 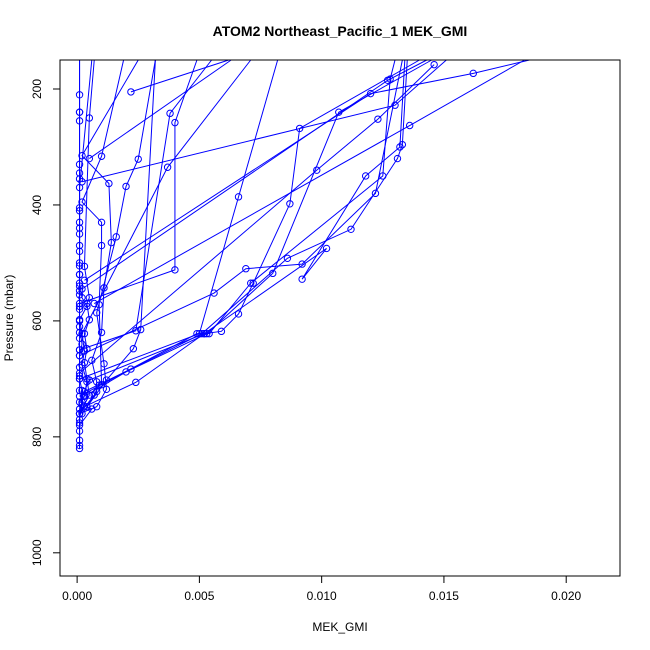 I want to click on y-tick-label: 400, so click(x=37, y=205).